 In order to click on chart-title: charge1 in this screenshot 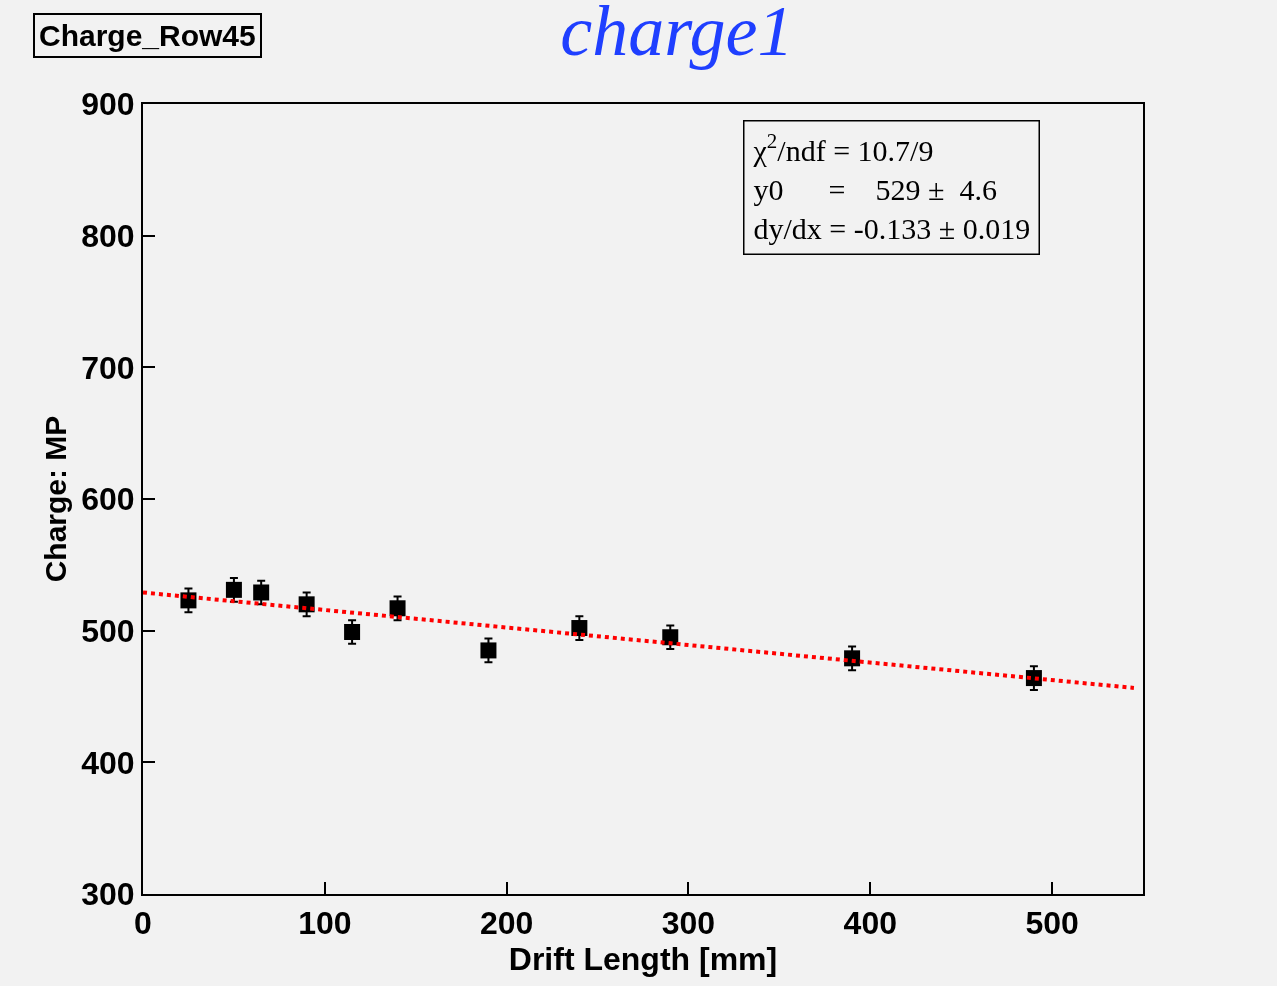, I will do `click(677, 36)`.